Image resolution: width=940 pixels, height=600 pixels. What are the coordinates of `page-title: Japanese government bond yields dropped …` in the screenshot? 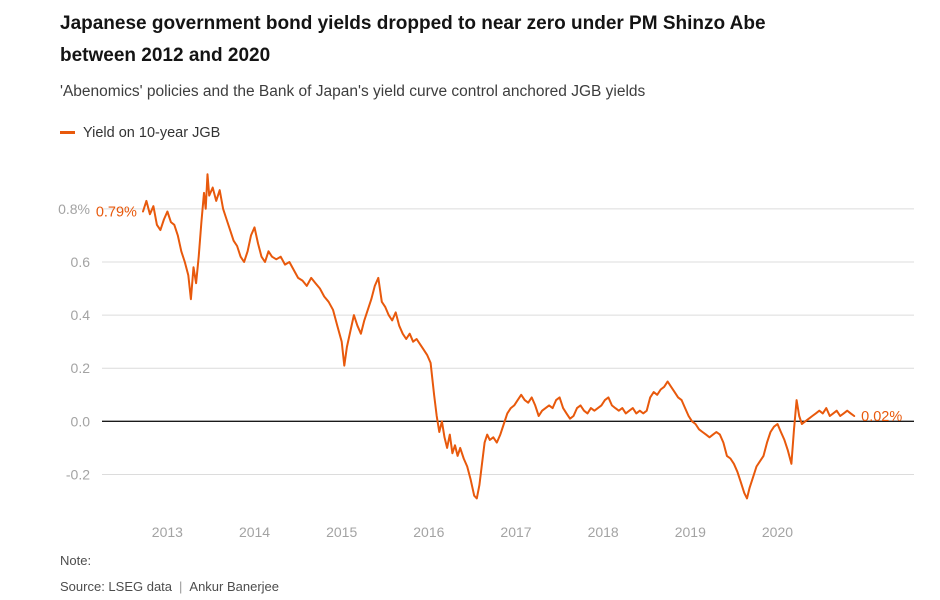 It's located at (490, 40).